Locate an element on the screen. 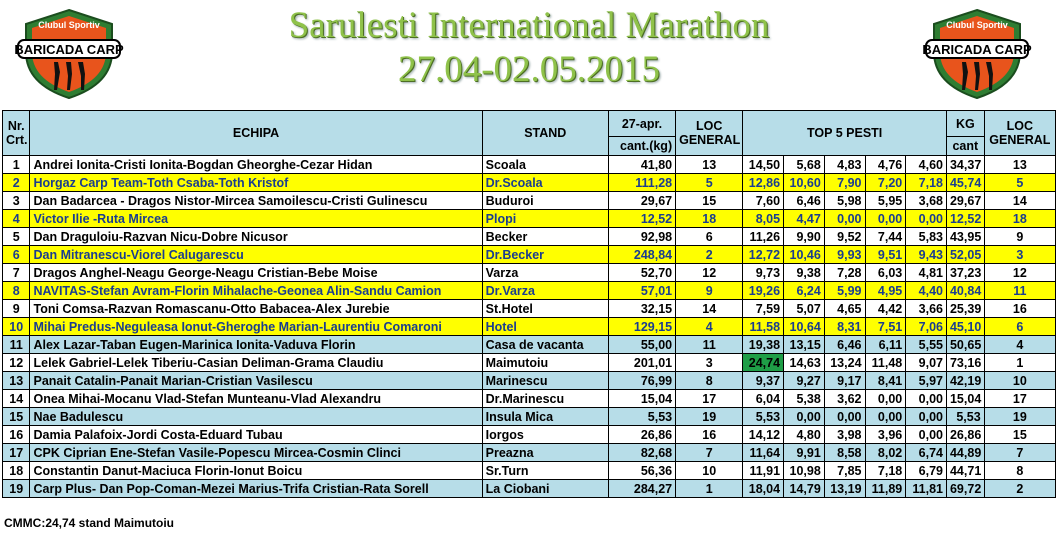 The height and width of the screenshot is (534, 1058). general-place: 14 is located at coordinates (709, 308).